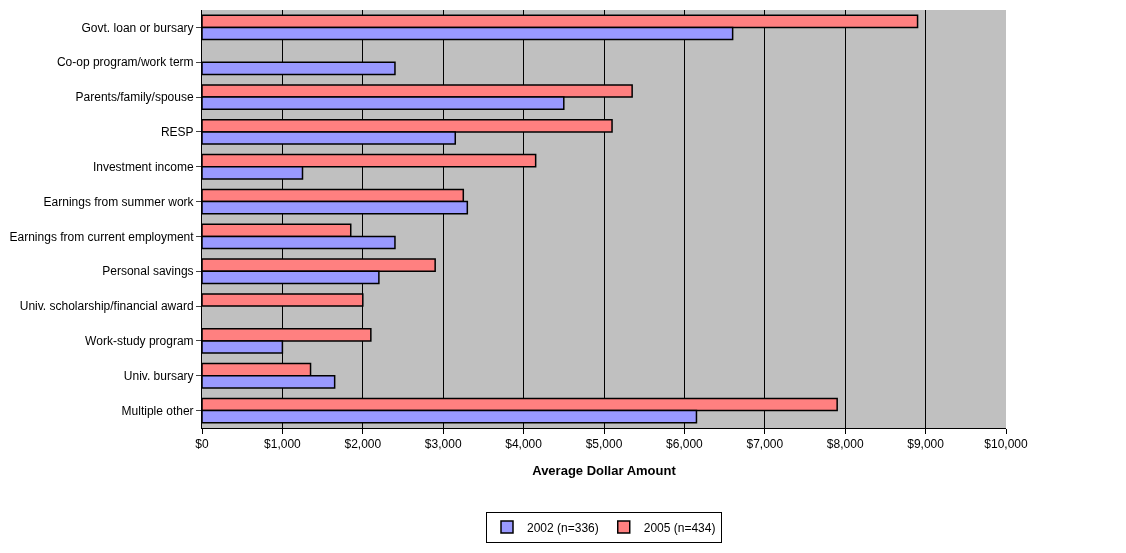 The image size is (1126, 553). Describe the element at coordinates (845, 444) in the screenshot. I see `x-tick-label: $8,000` at that location.